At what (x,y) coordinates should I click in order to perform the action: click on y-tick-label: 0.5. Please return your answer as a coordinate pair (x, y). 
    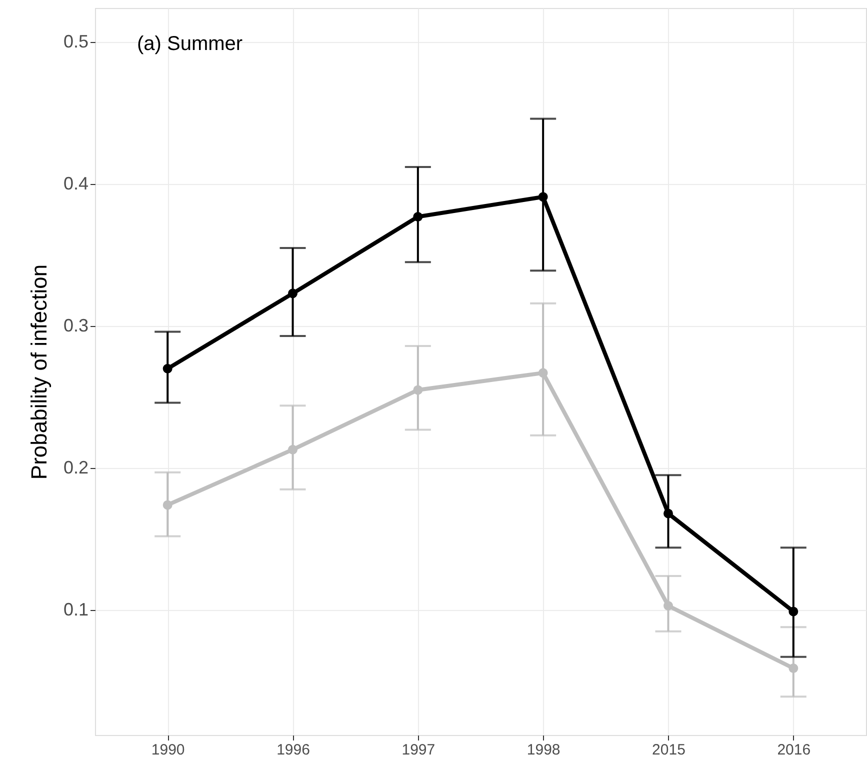
    Looking at the image, I should click on (75, 42).